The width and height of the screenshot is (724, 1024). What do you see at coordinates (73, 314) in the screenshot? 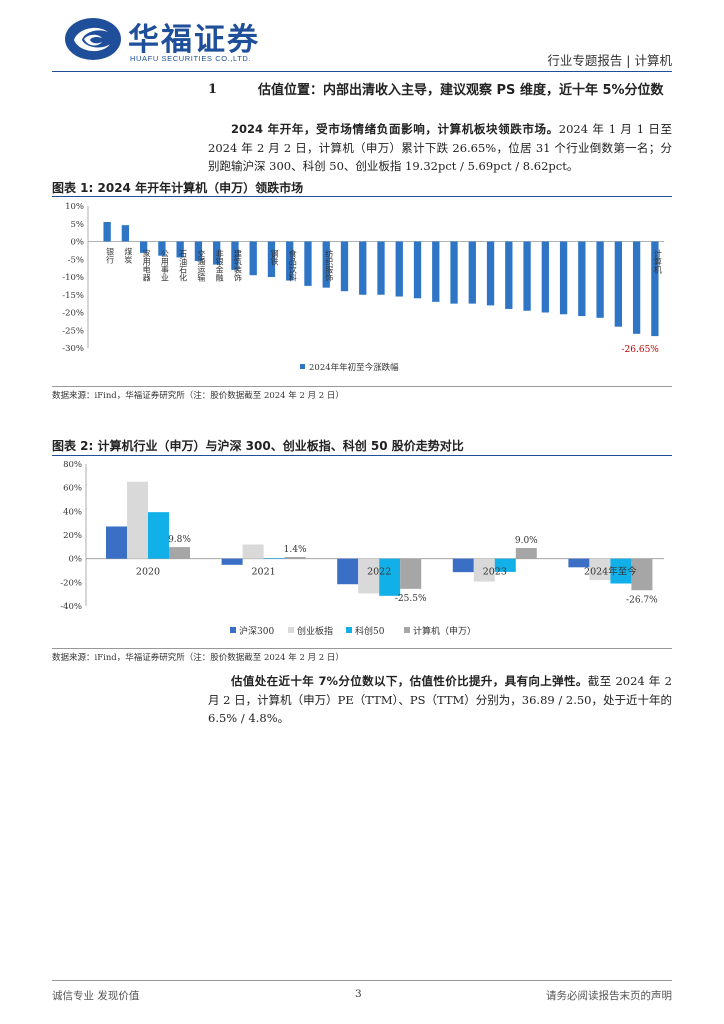
I see `y-tick-label: -20%` at bounding box center [73, 314].